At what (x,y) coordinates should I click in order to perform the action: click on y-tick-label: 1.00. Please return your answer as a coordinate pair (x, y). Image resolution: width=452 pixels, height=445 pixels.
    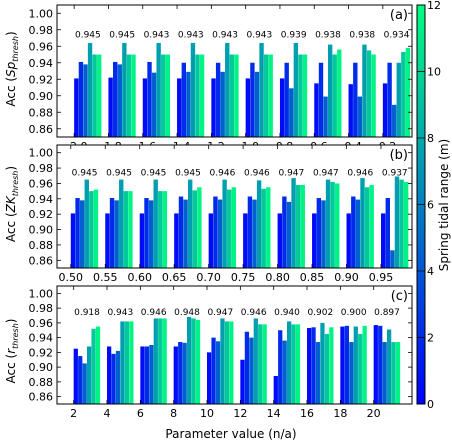
    Looking at the image, I should click on (41, 293).